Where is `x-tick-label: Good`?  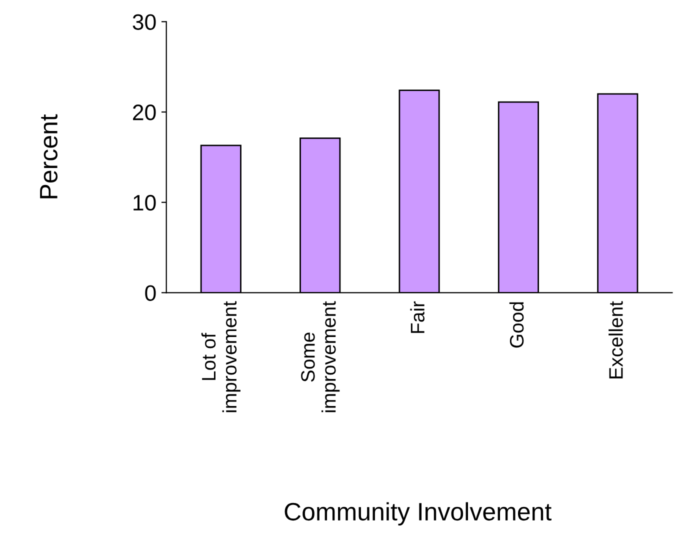 x-tick-label: Good is located at coordinates (516, 325).